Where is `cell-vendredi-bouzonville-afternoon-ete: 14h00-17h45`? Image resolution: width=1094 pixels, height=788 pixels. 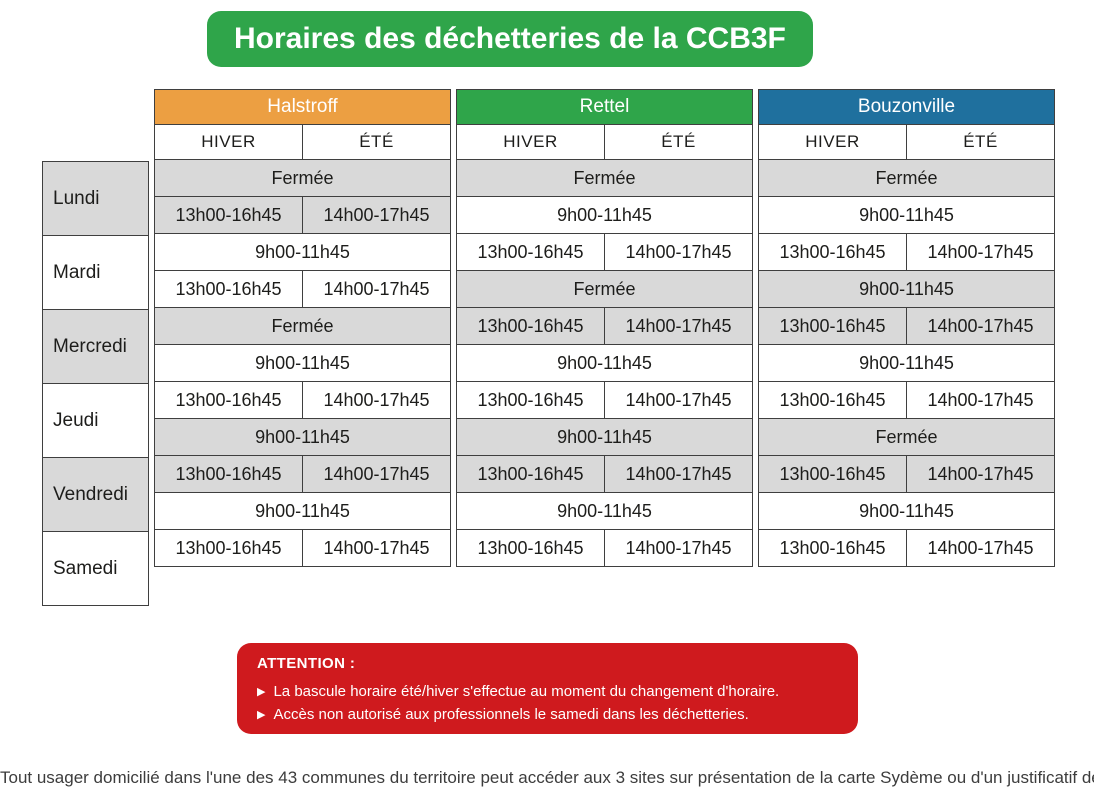 cell-vendredi-bouzonville-afternoon-ete: 14h00-17h45 is located at coordinates (980, 474).